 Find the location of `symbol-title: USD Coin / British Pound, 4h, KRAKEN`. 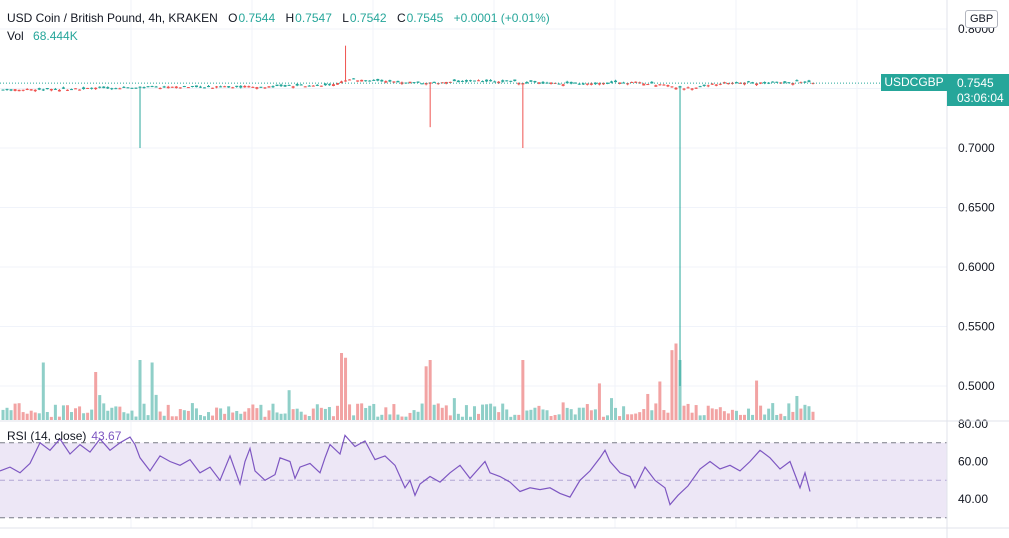

symbol-title: USD Coin / British Pound, 4h, KRAKEN is located at coordinates (112, 18).